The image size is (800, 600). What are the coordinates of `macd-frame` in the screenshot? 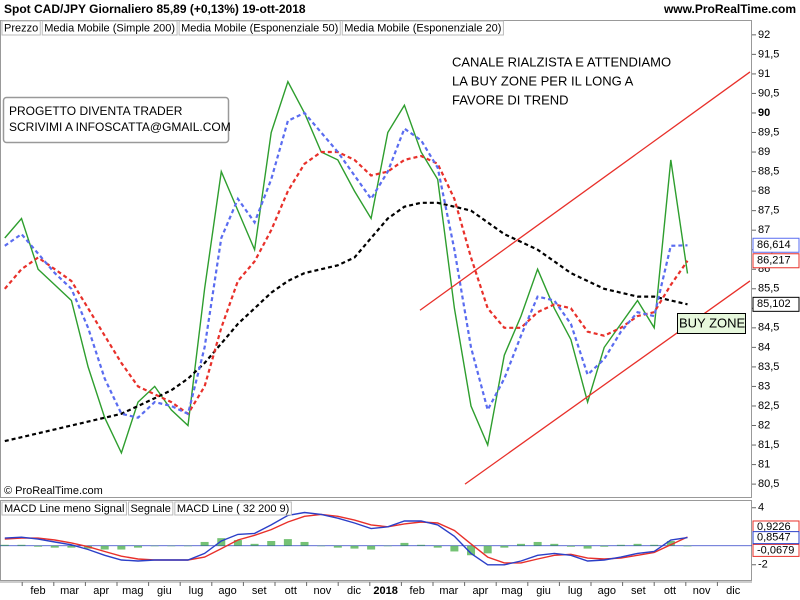 It's located at (376, 540).